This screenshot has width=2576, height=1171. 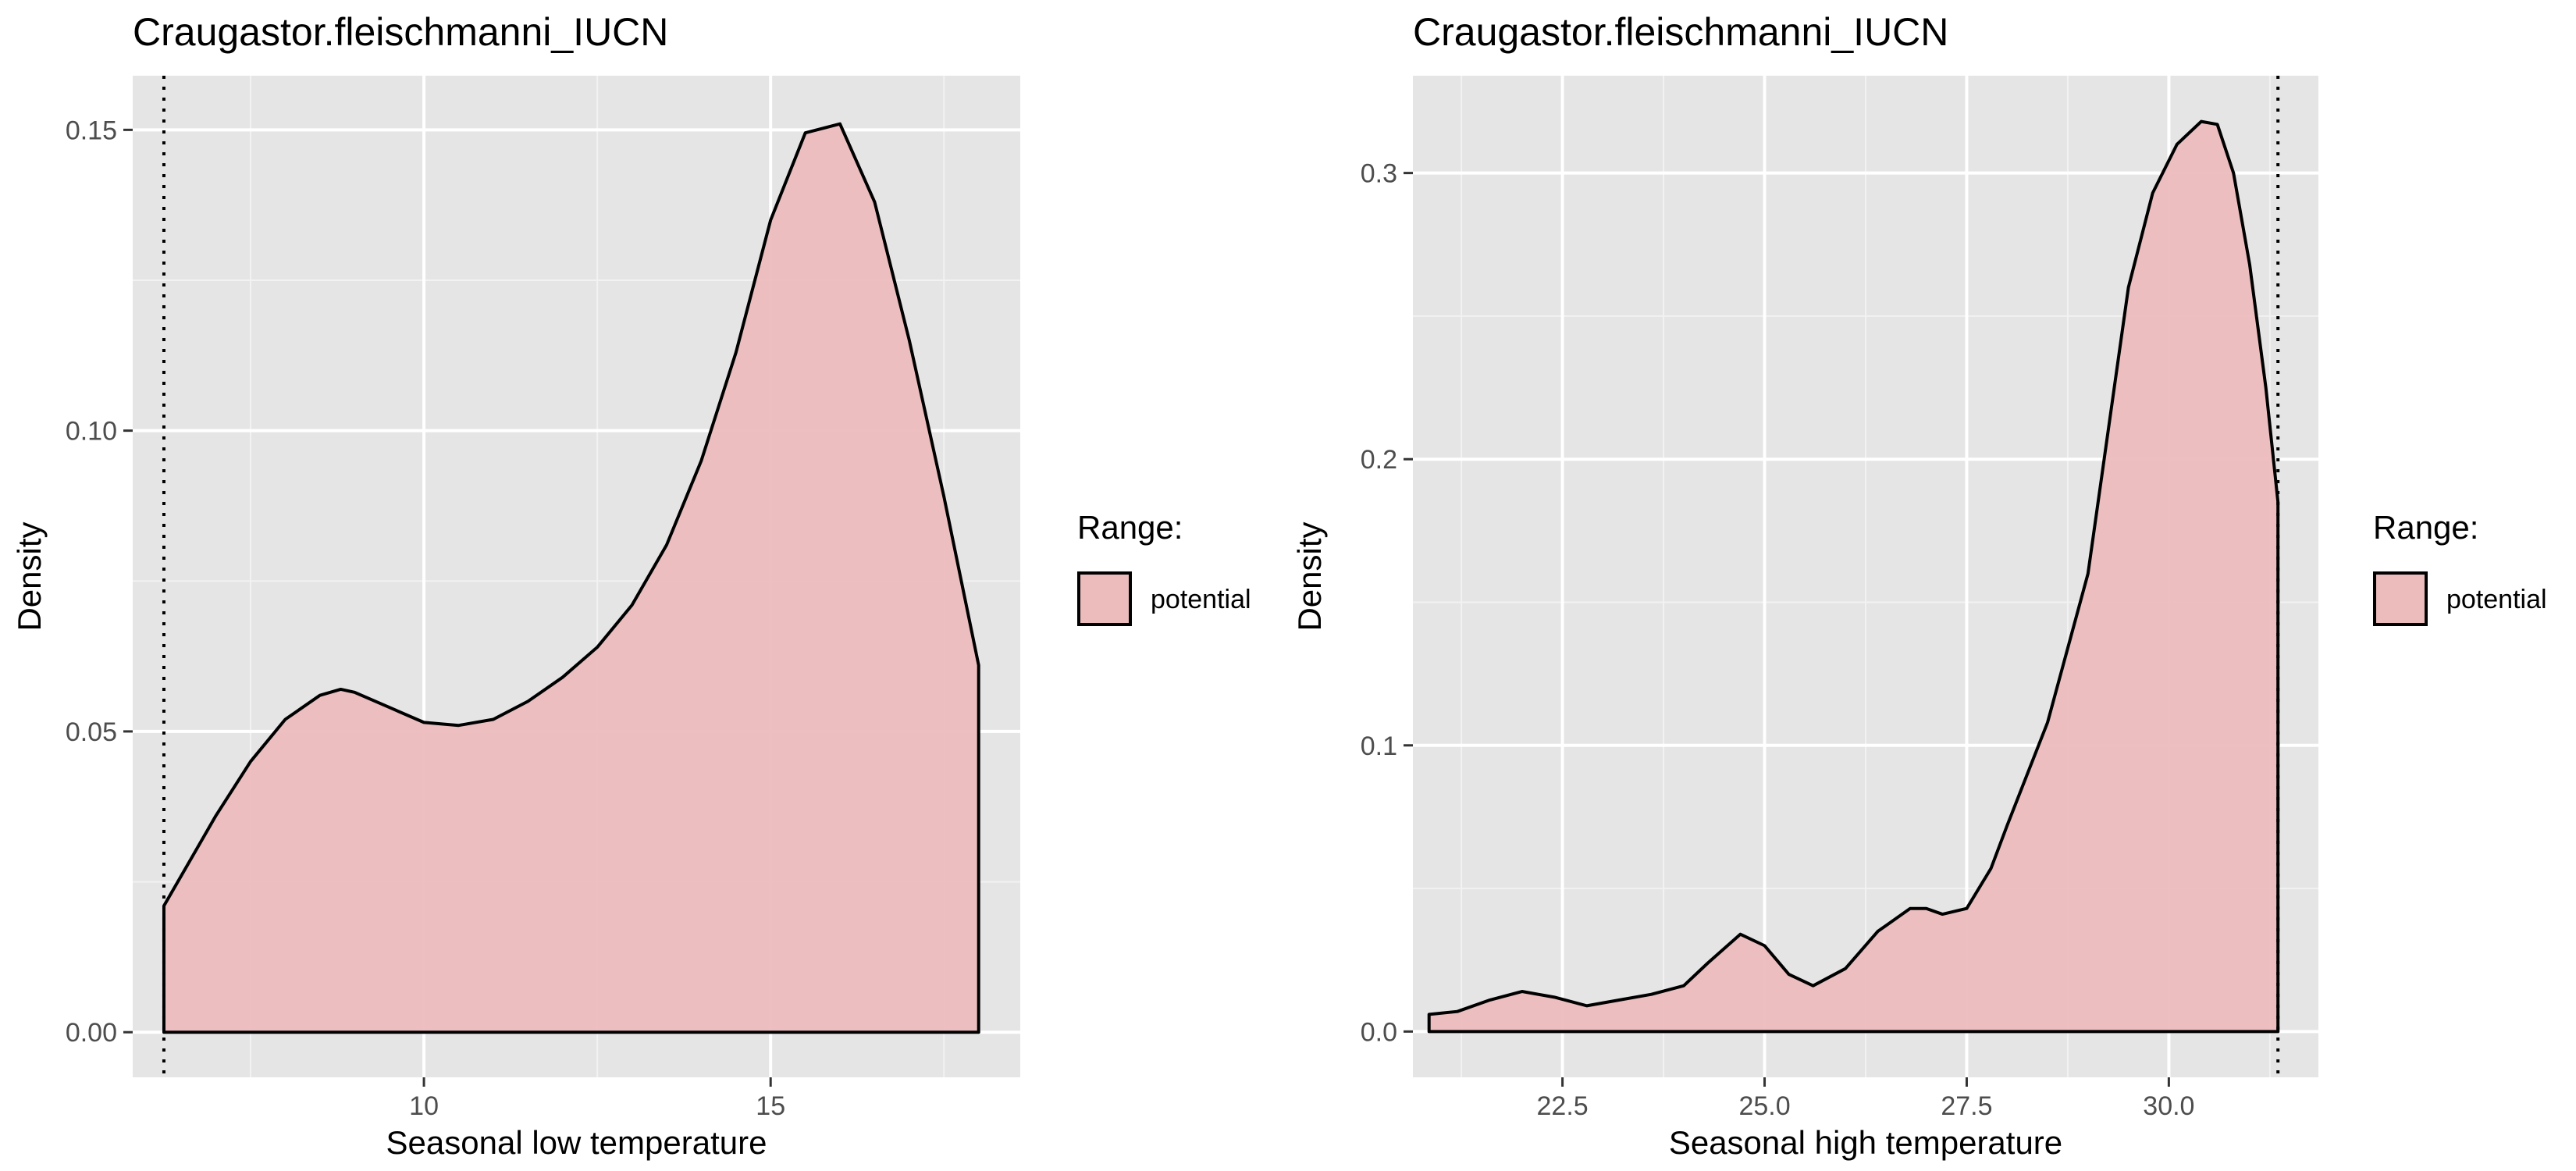 What do you see at coordinates (1379, 746) in the screenshot?
I see `y-tick-label: 0.1` at bounding box center [1379, 746].